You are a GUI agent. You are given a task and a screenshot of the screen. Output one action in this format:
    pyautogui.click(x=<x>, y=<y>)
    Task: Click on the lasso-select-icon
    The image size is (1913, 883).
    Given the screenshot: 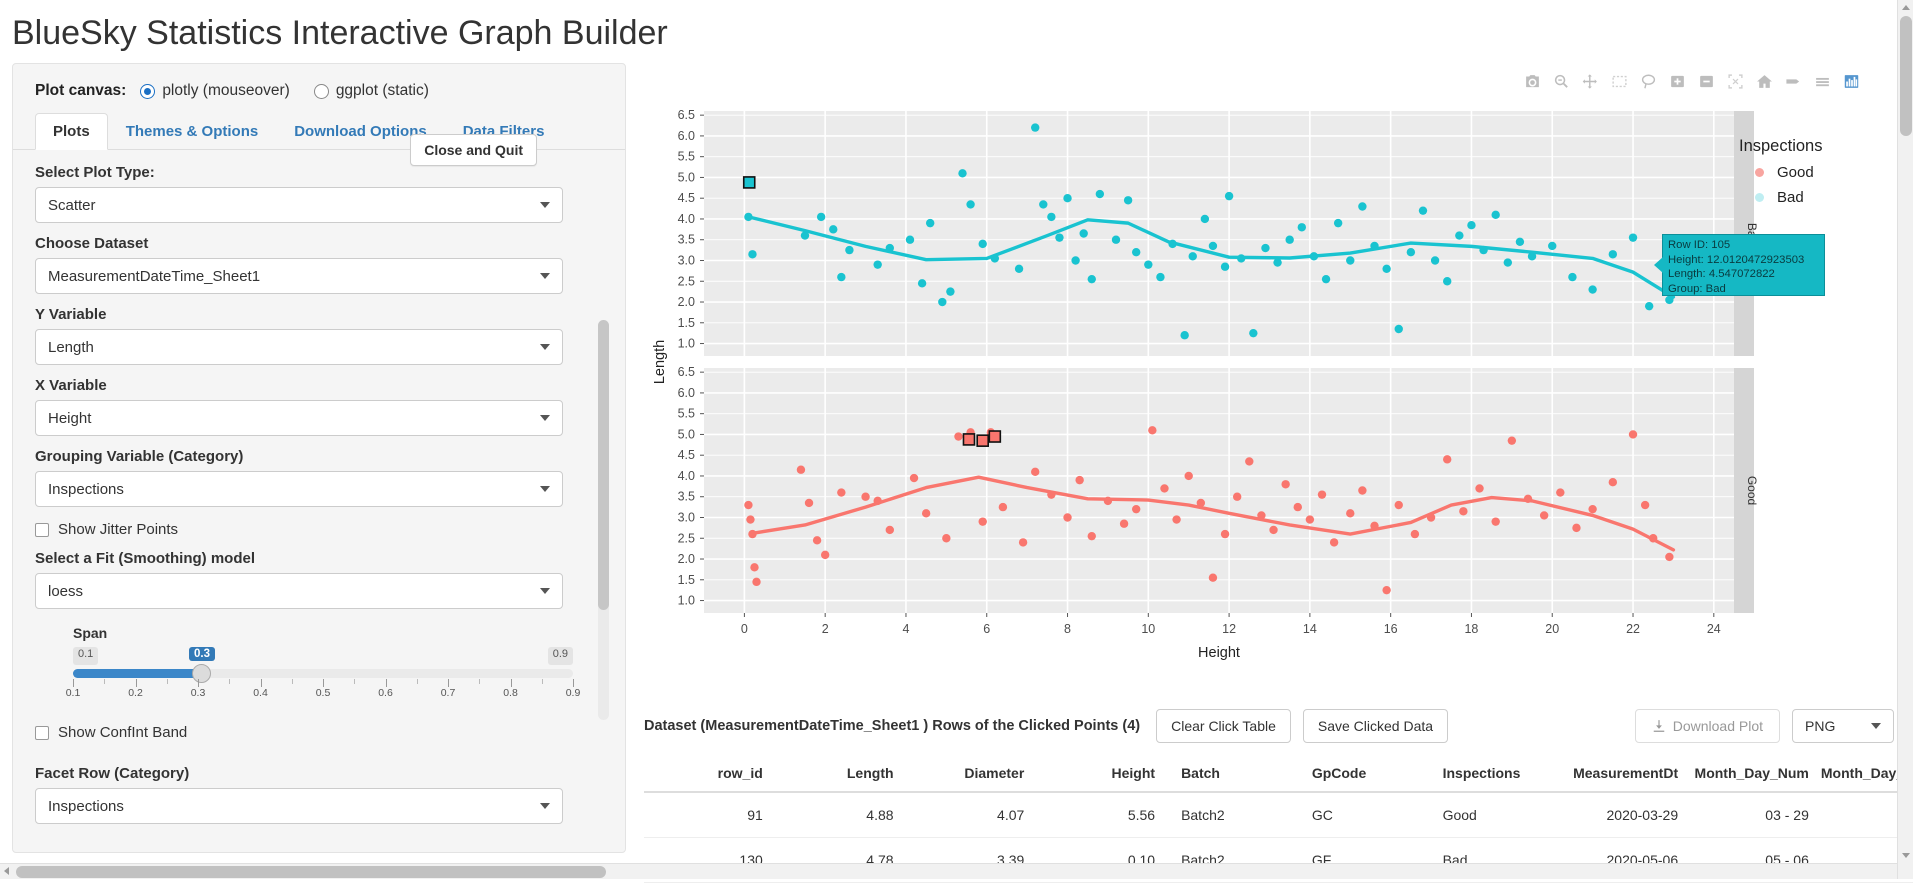 What is the action you would take?
    pyautogui.click(x=1648, y=81)
    